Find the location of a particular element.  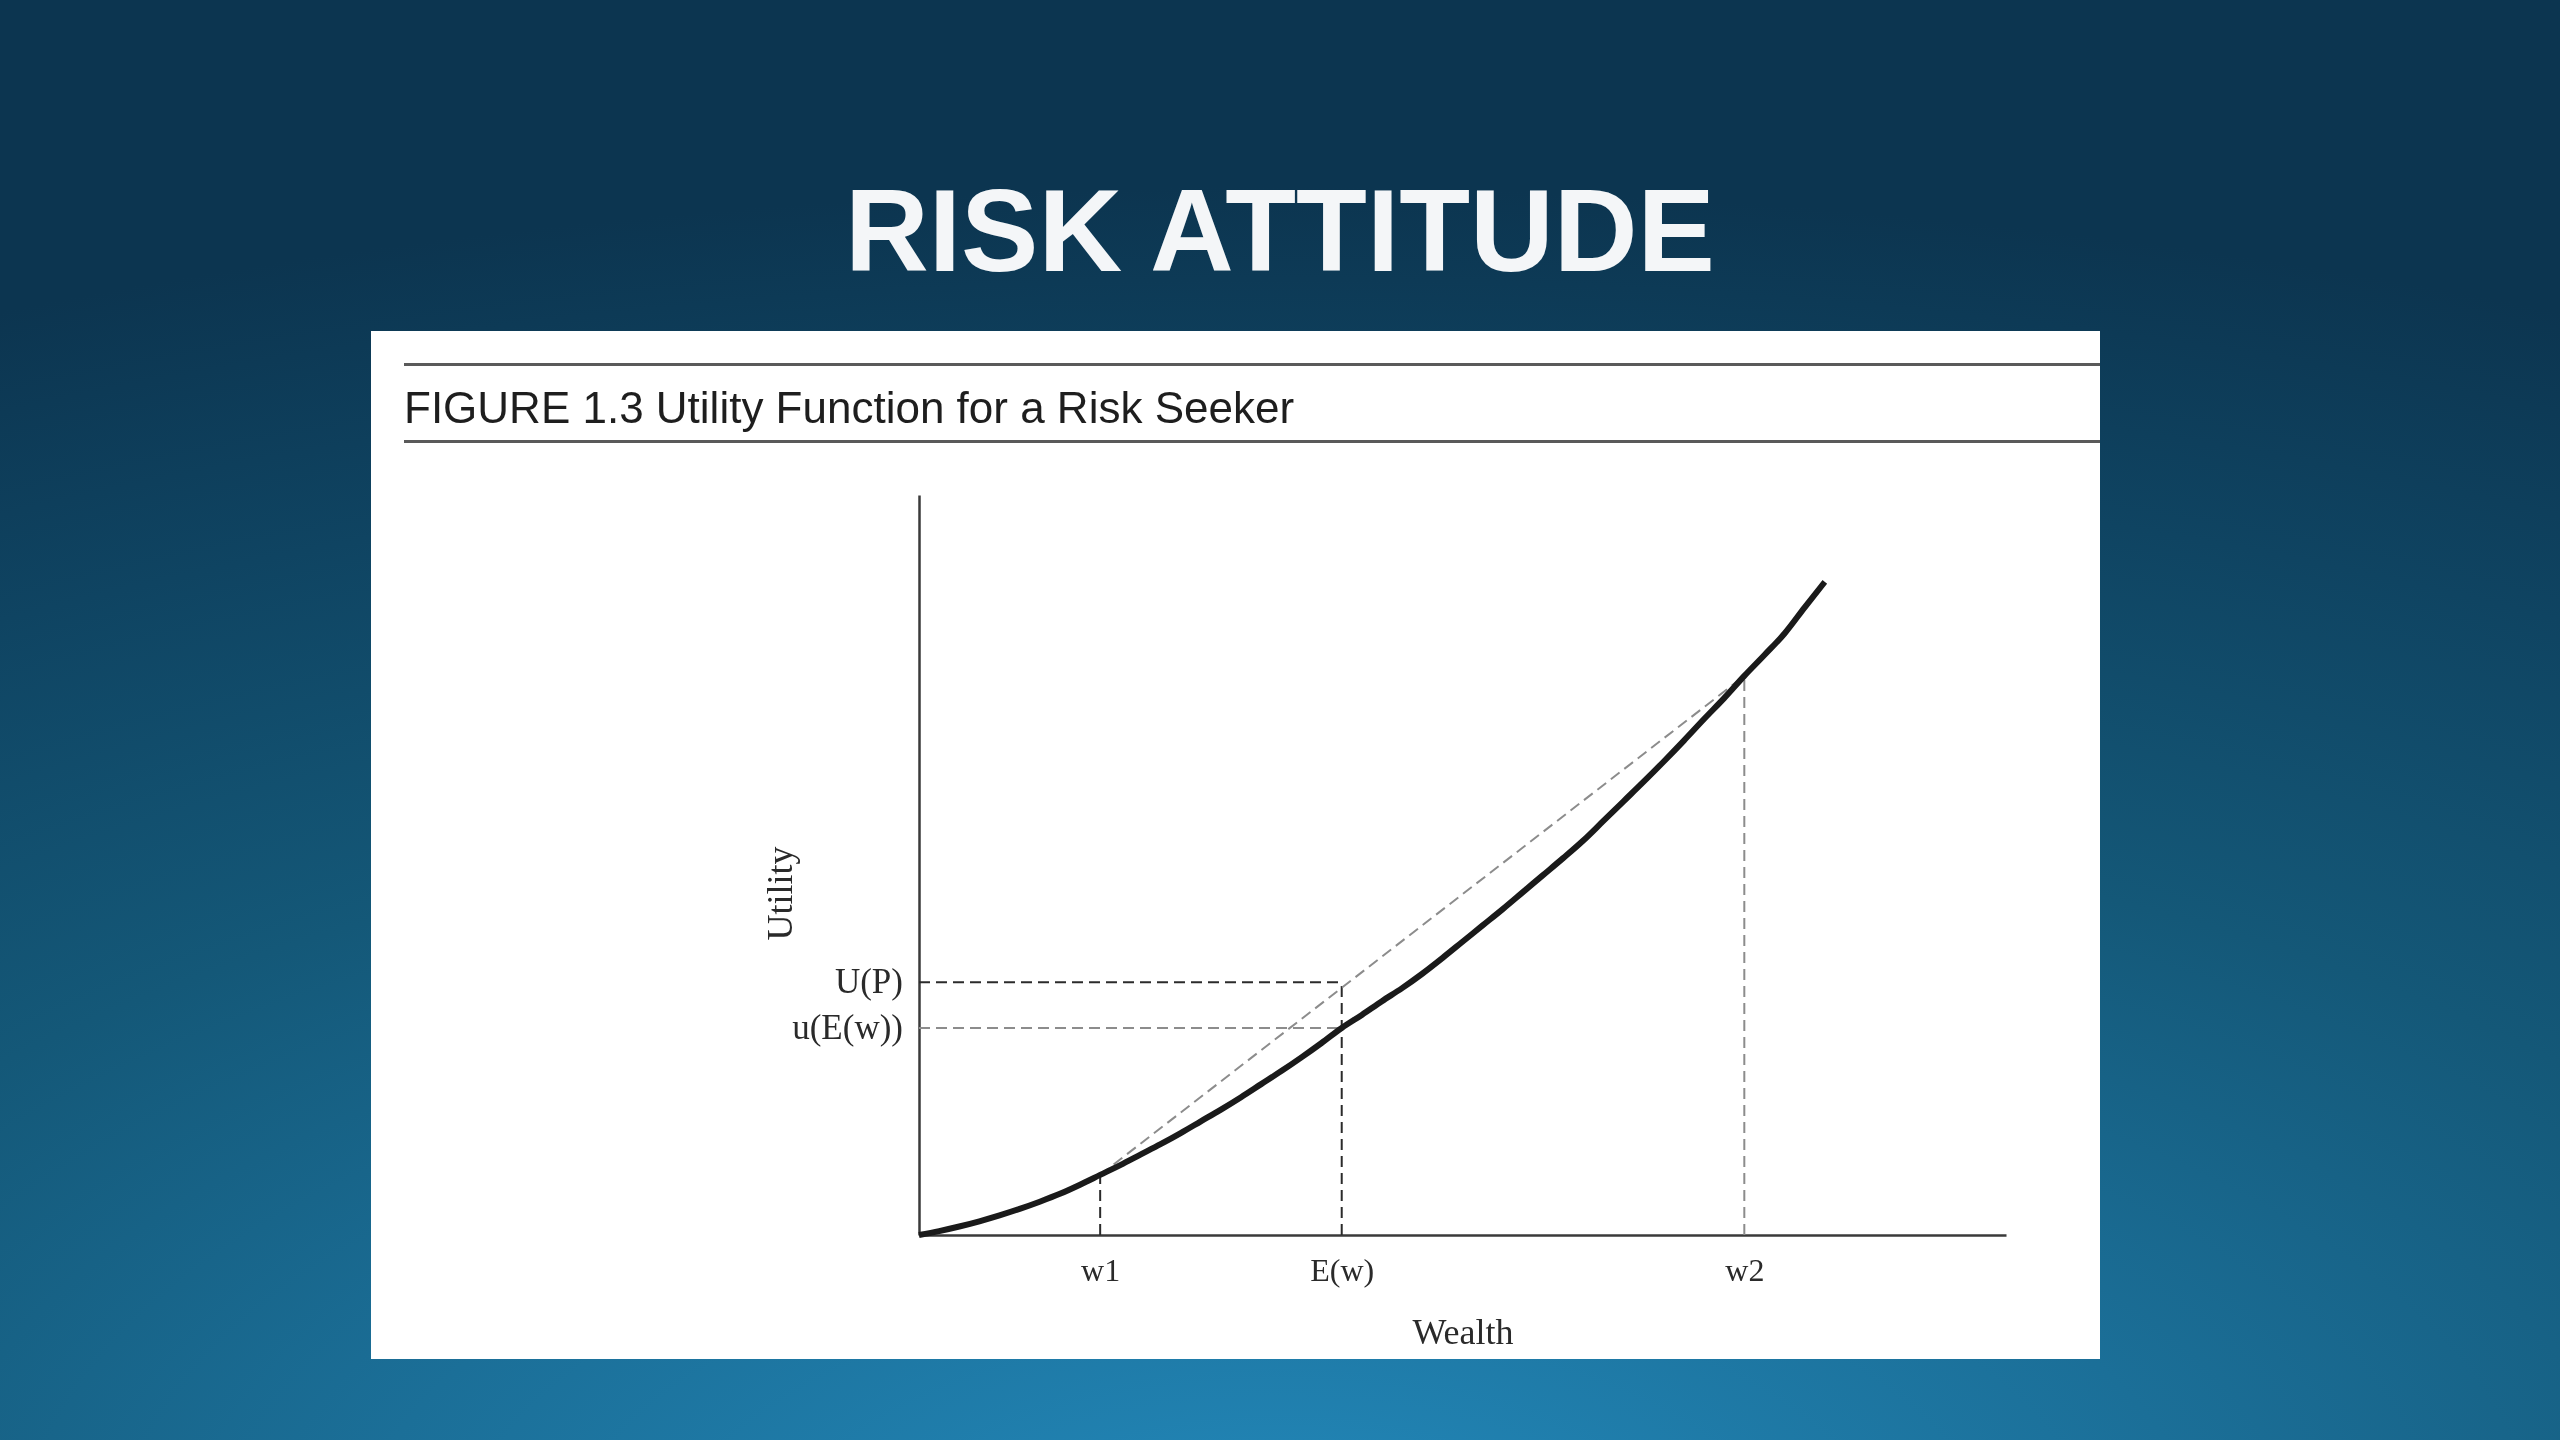

series-label: u(E(w)) is located at coordinates (847, 1027).